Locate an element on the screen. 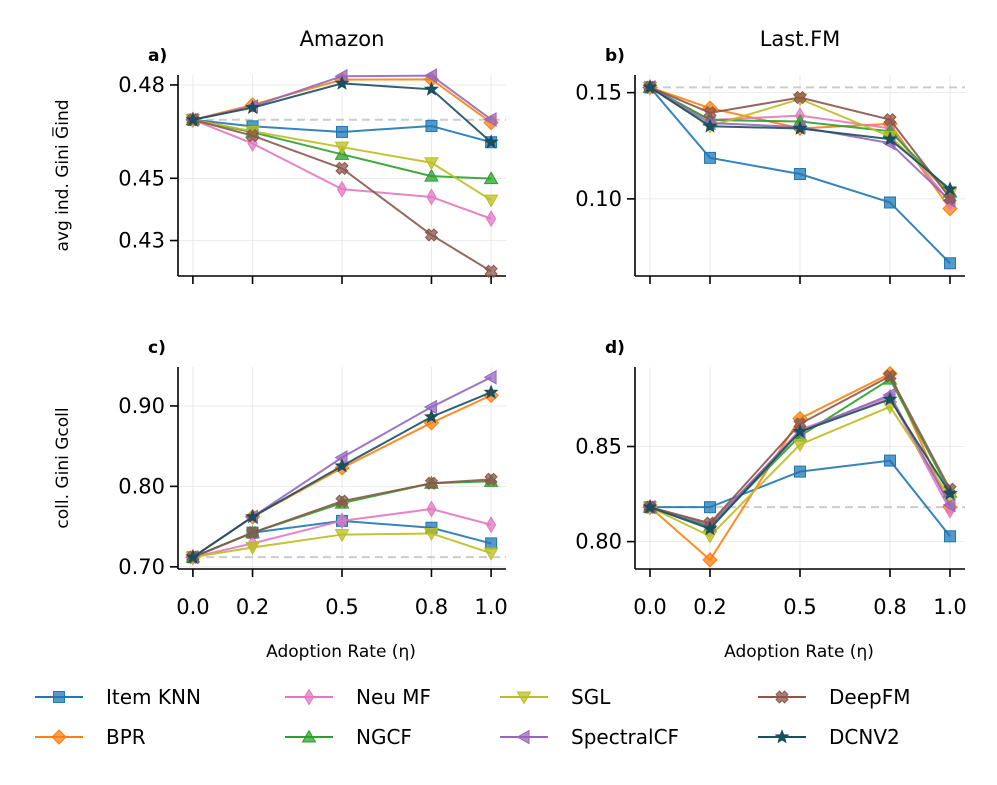 The image size is (997, 785). y-tick-label: 0.10 is located at coordinates (598, 199).